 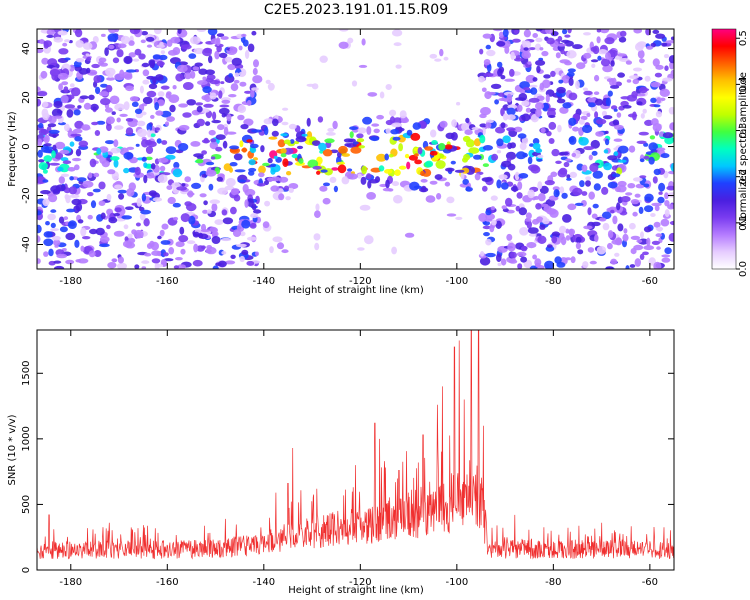 What do you see at coordinates (743, 269) in the screenshot?
I see `colorbar-tick-label: 0.0` at bounding box center [743, 269].